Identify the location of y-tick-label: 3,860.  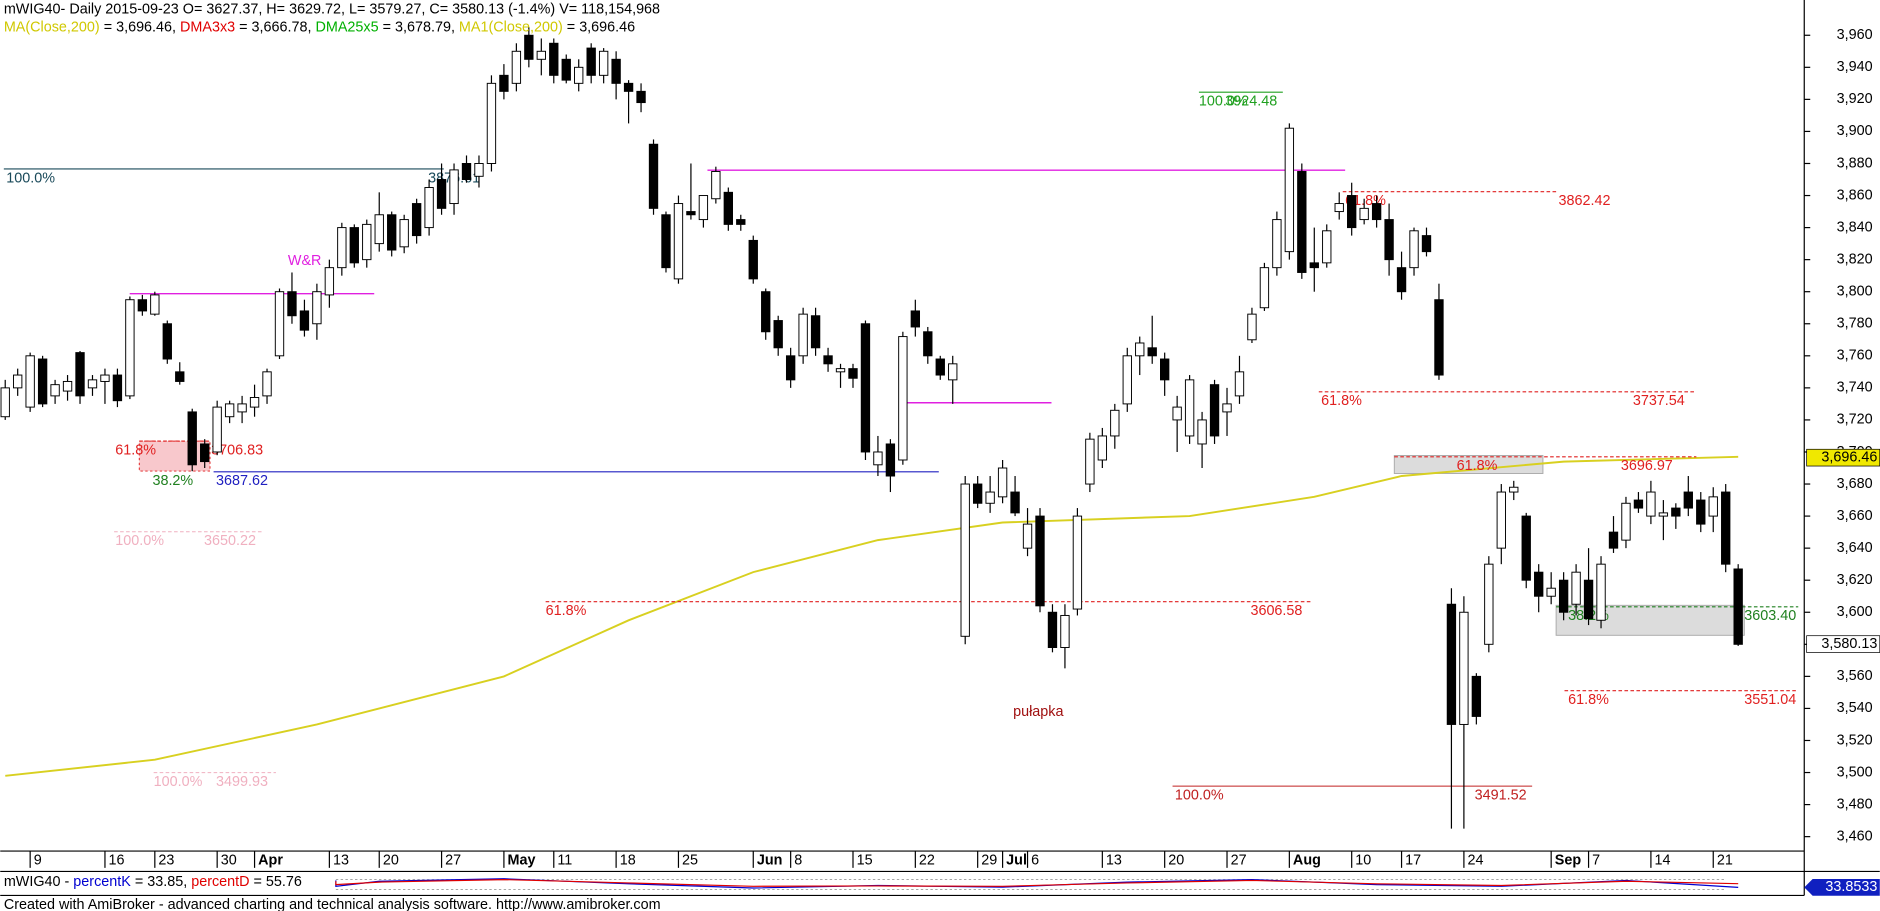
(1855, 195).